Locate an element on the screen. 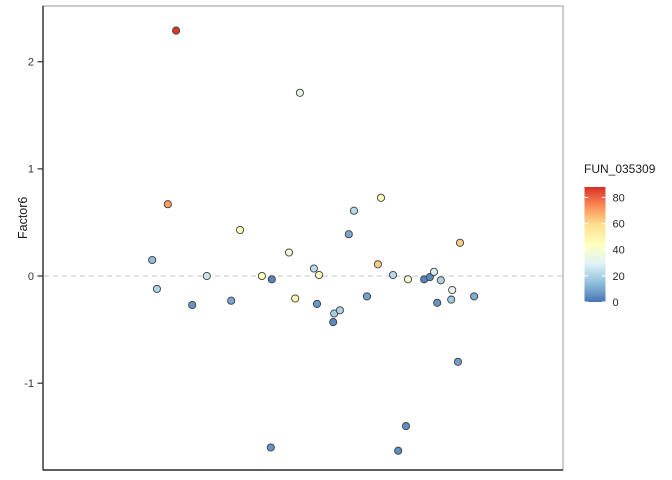  y-tick-label: -1 is located at coordinates (29, 384).